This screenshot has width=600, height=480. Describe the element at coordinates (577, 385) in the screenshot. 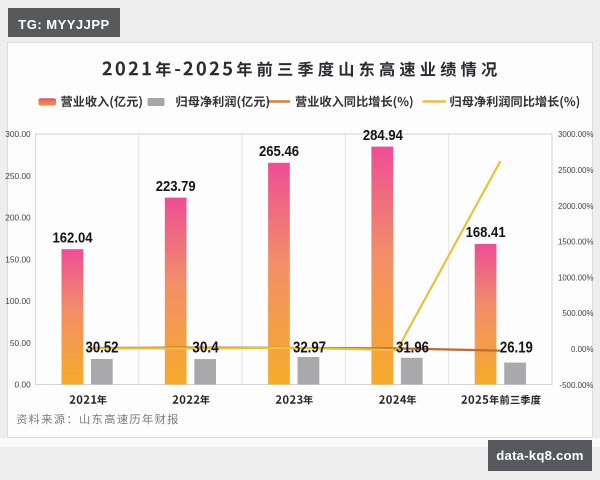

I see `svg-text: -500.00%` at that location.